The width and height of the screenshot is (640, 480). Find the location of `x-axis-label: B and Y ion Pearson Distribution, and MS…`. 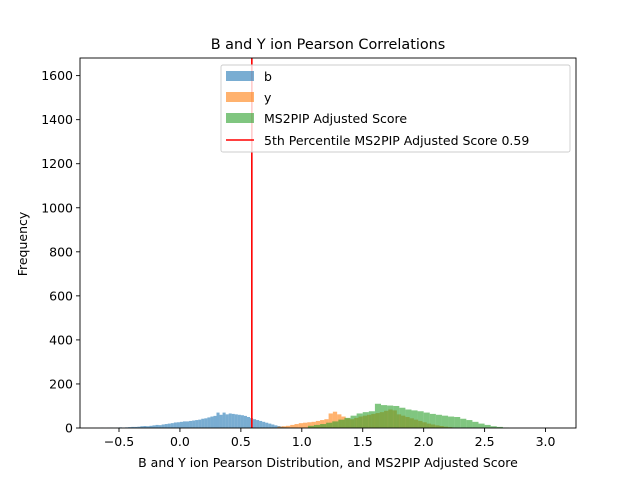

x-axis-label: B and Y ion Pearson Distribution, and MS… is located at coordinates (328, 462).